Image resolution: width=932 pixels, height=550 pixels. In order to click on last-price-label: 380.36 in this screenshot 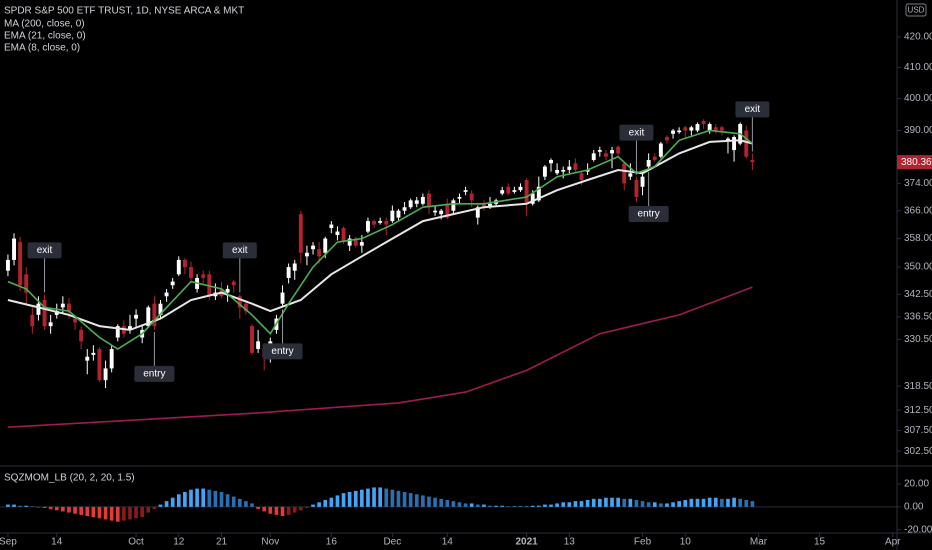, I will do `click(916, 162)`.